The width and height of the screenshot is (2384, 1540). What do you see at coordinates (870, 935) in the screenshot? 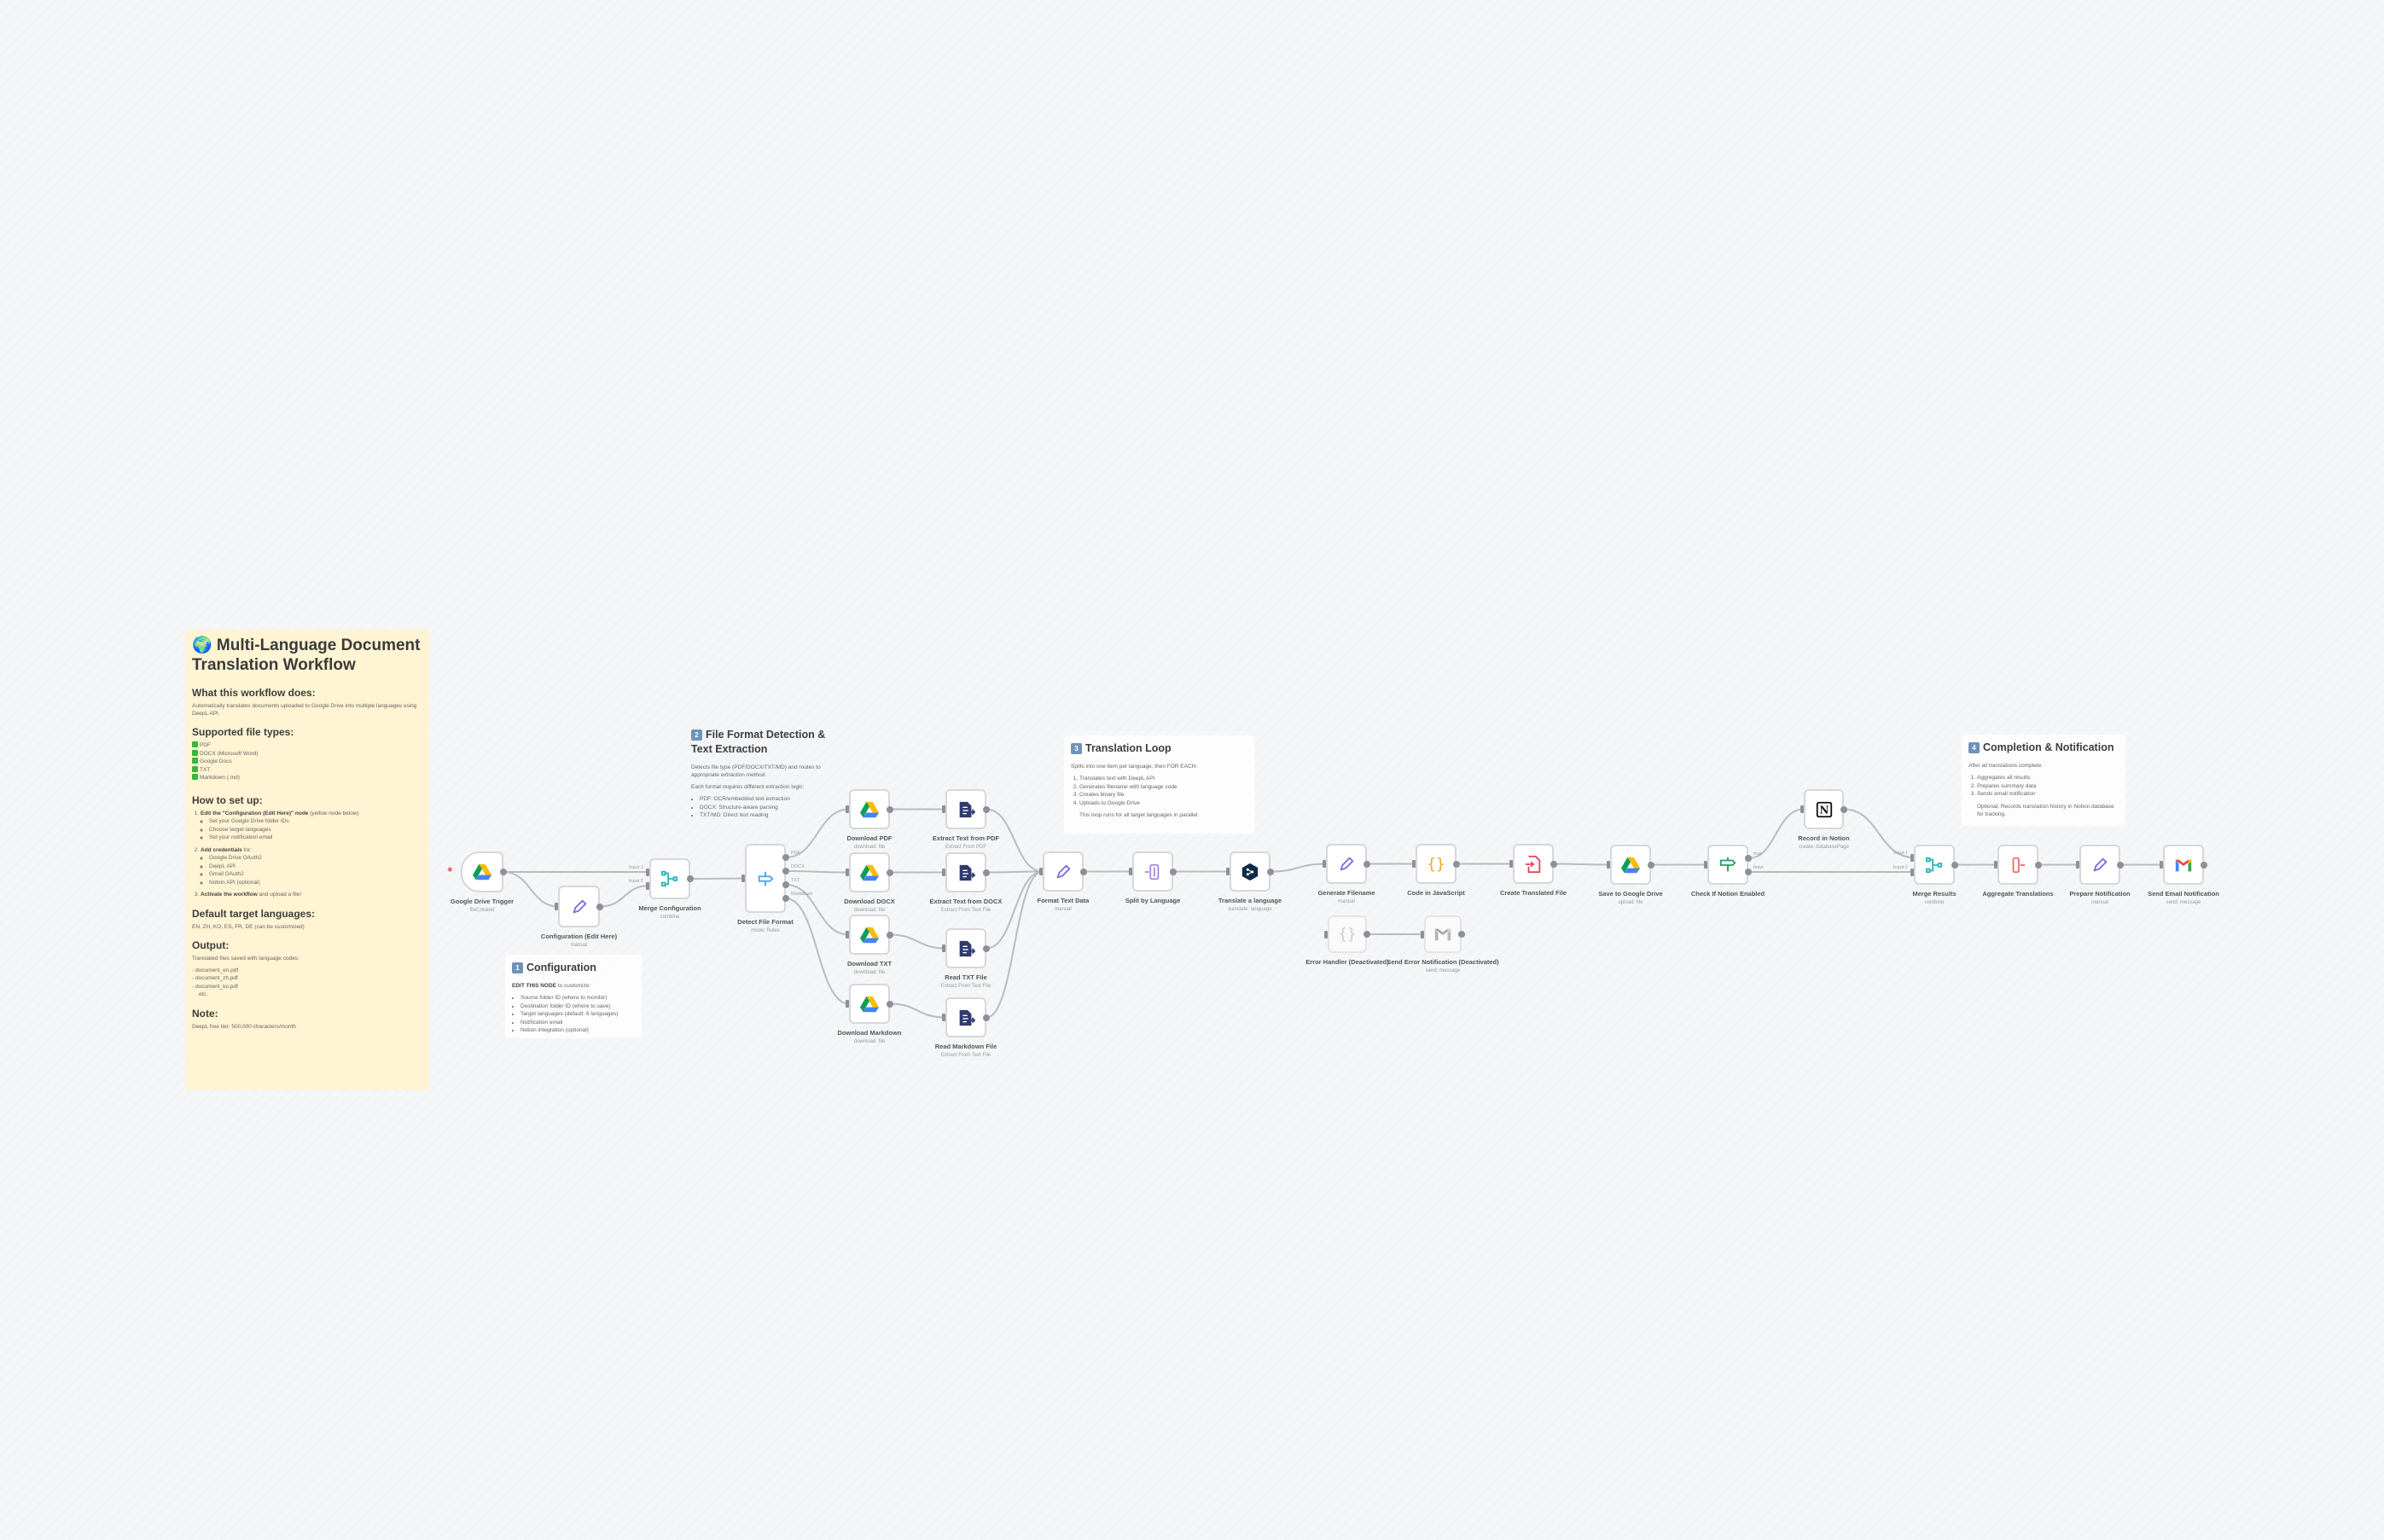
I see `node-dltxt` at bounding box center [870, 935].